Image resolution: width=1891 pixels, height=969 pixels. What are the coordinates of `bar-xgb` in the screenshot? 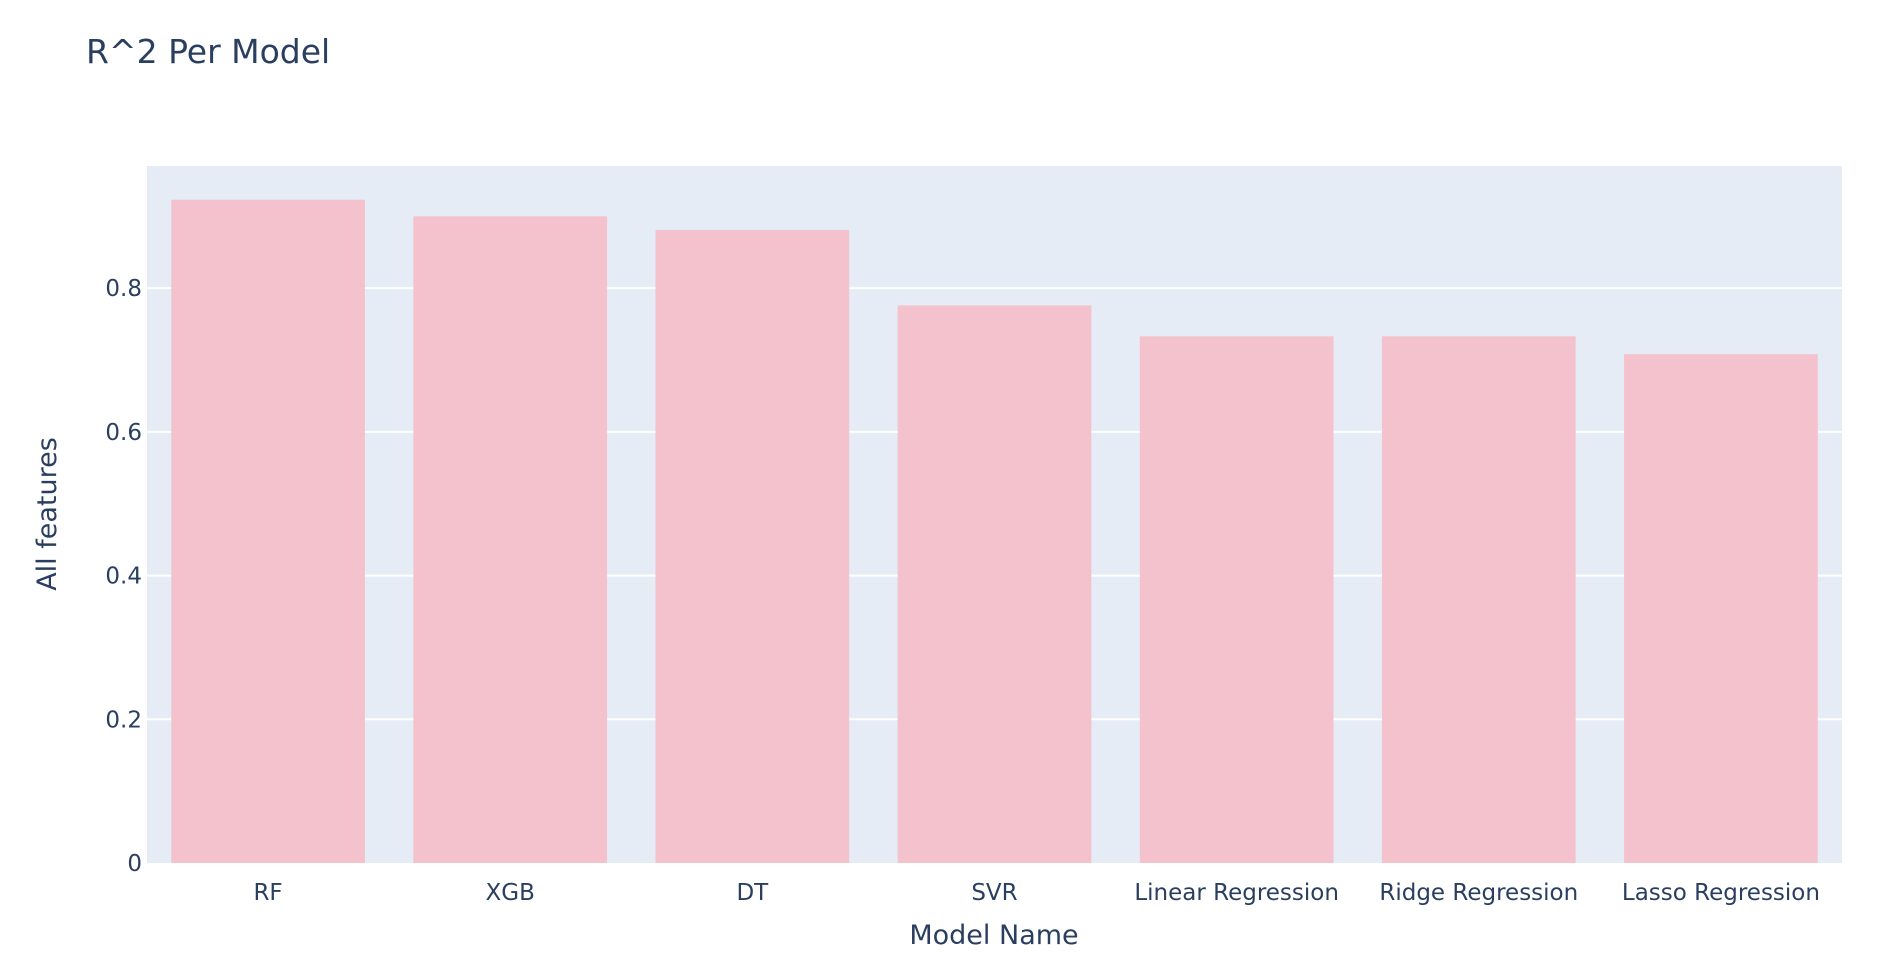 It's located at (510, 540).